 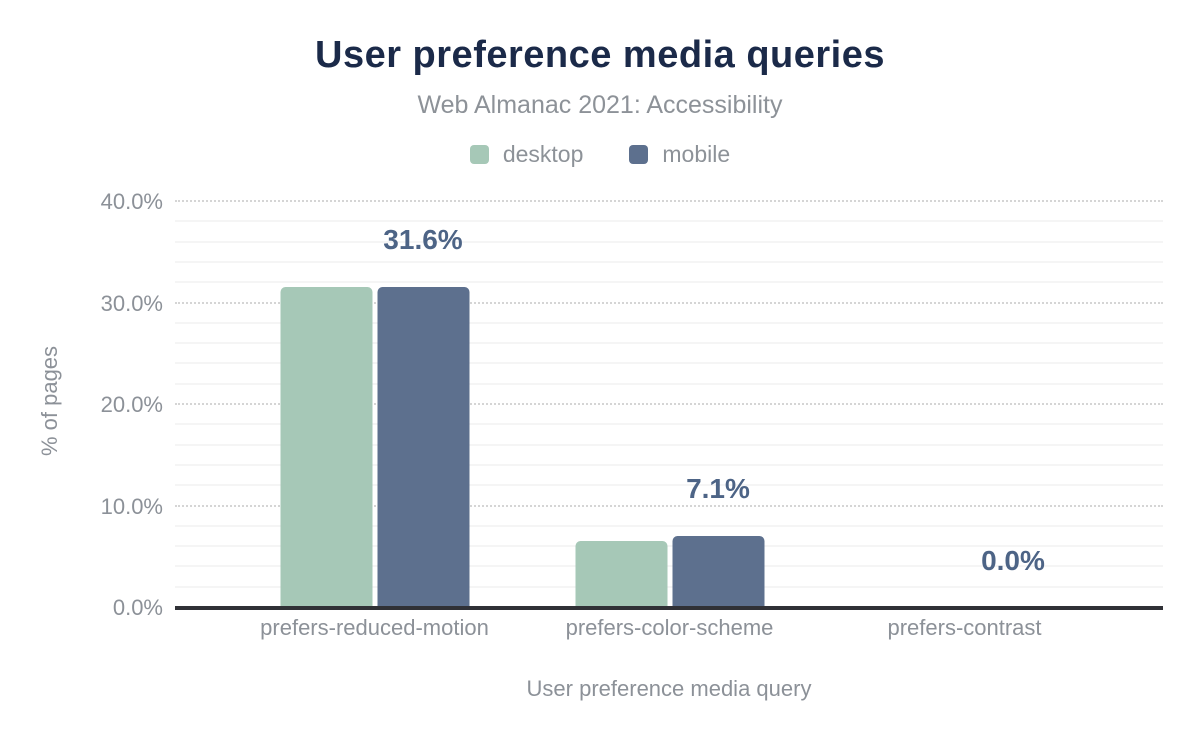 I want to click on value-label-prefers-contrast: 0.0%, so click(x=1013, y=560).